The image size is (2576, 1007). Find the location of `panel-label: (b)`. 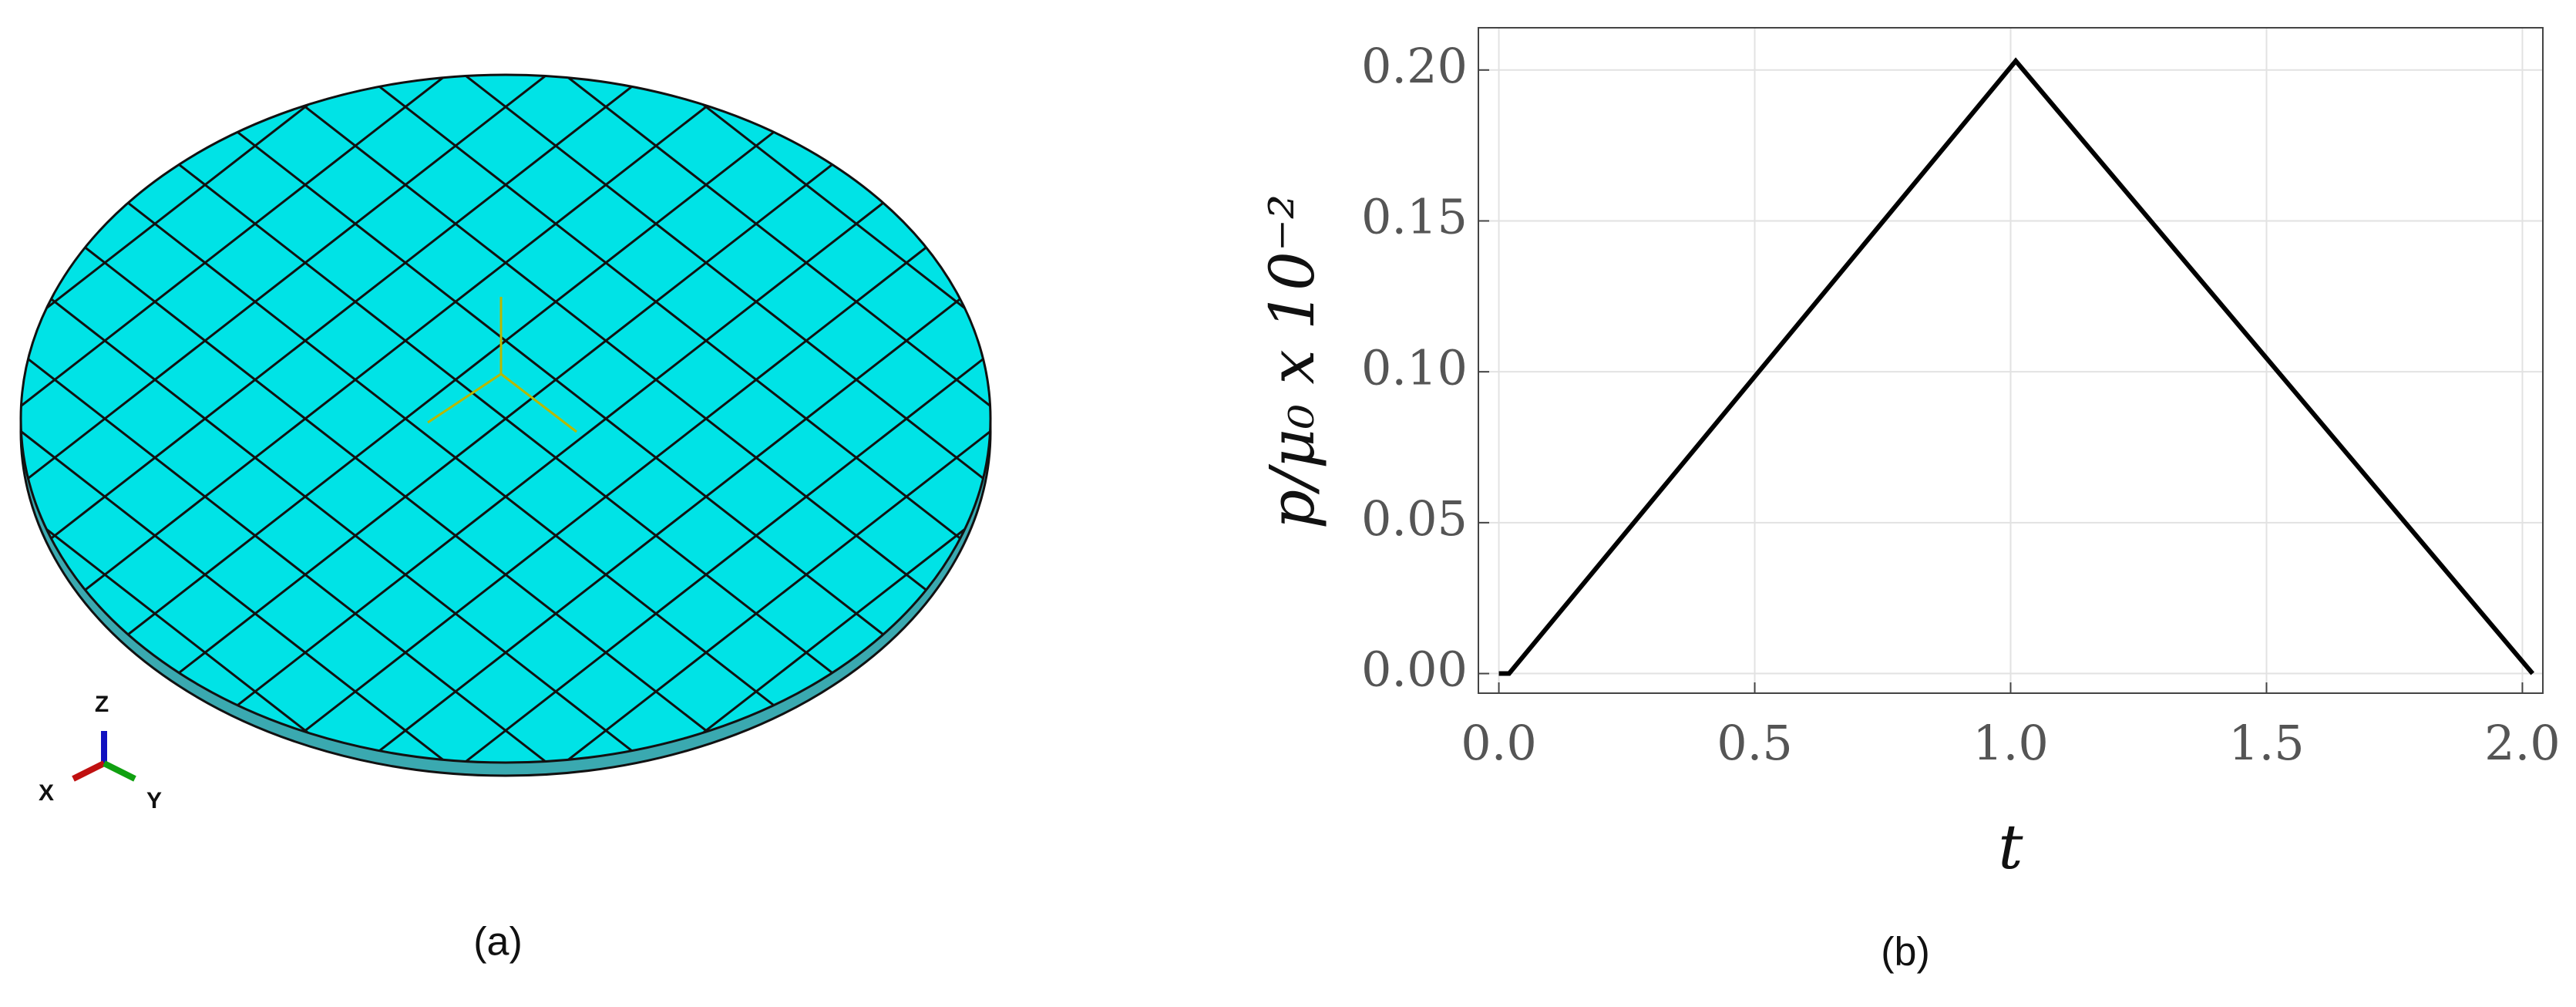

panel-label: (b) is located at coordinates (1905, 953).